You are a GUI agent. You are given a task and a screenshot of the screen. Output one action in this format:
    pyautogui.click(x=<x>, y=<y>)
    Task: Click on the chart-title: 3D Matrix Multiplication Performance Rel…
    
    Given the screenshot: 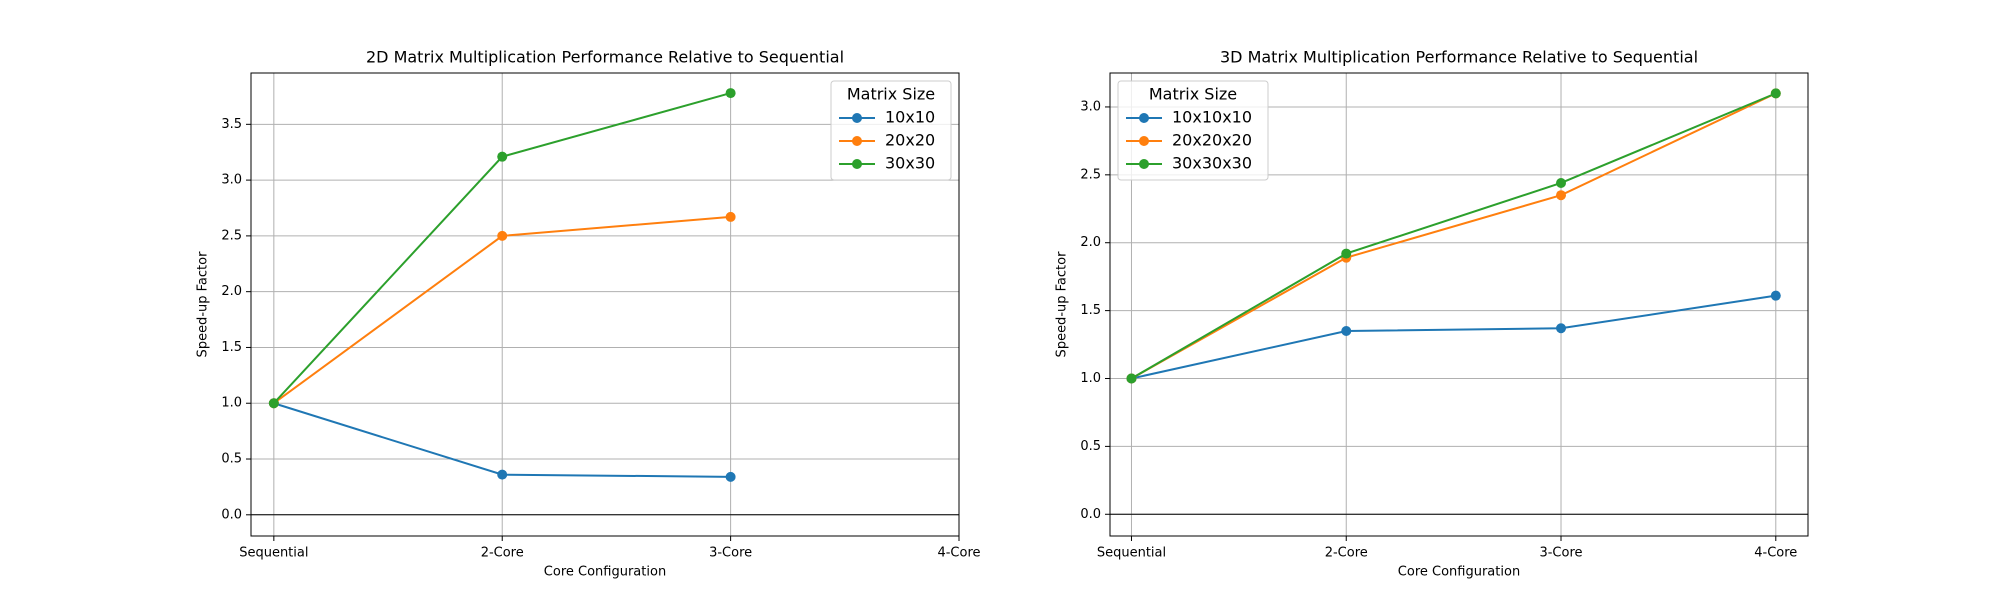 What is the action you would take?
    pyautogui.click(x=1459, y=57)
    